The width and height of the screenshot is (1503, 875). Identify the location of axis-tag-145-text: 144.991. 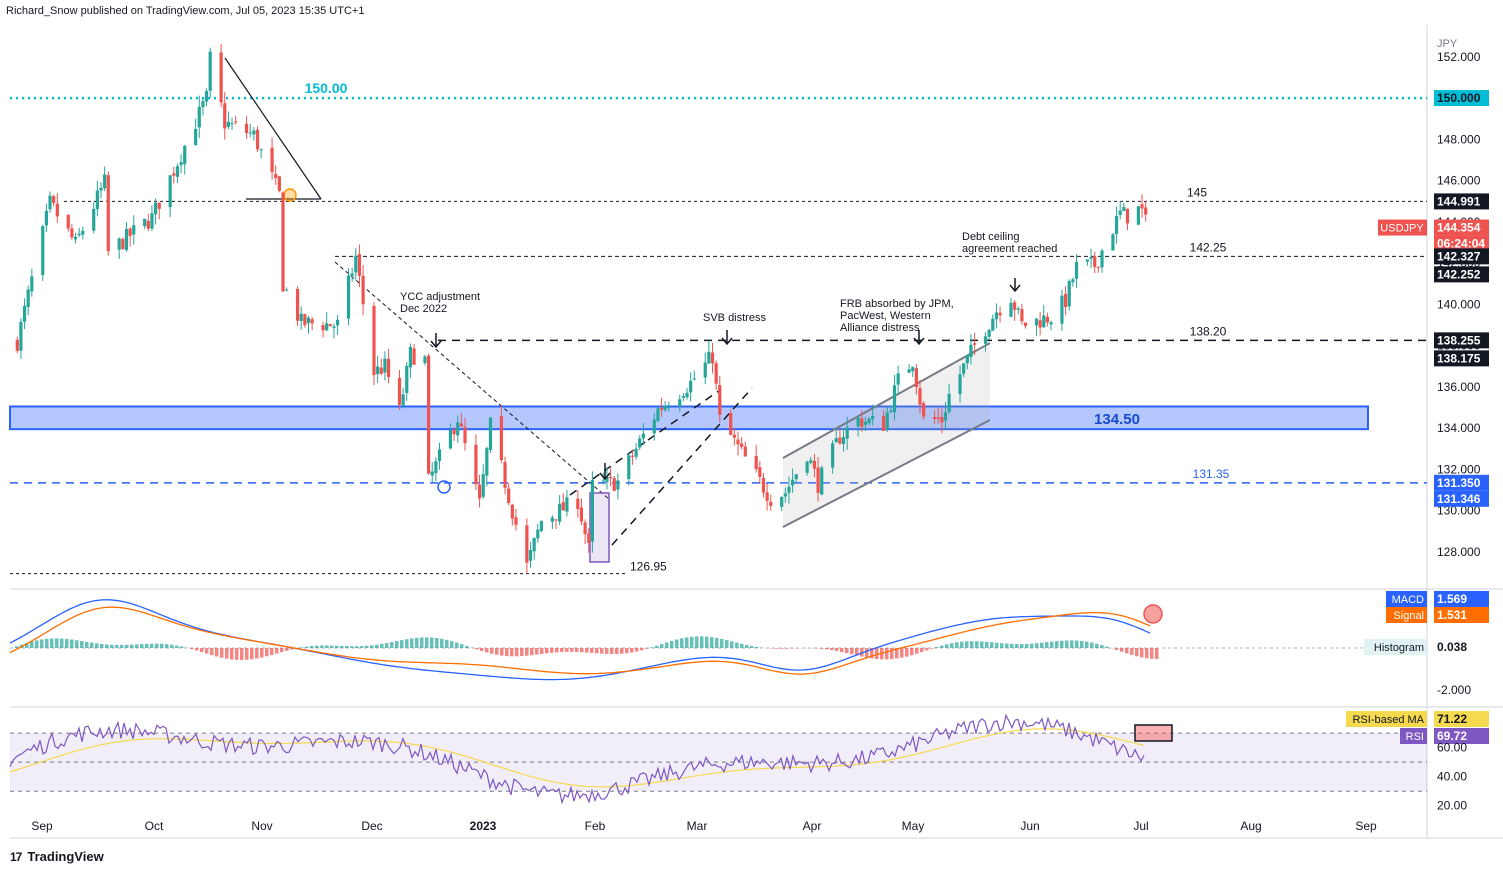
(1459, 201).